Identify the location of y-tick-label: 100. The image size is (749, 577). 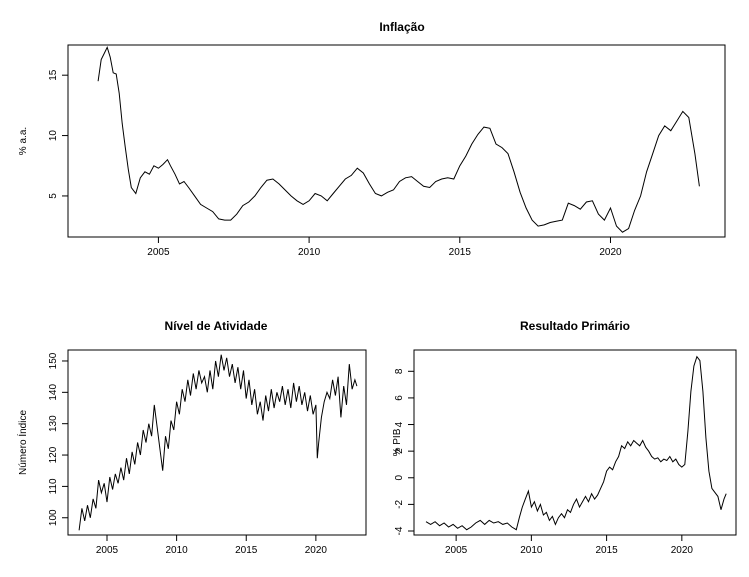
(53, 517).